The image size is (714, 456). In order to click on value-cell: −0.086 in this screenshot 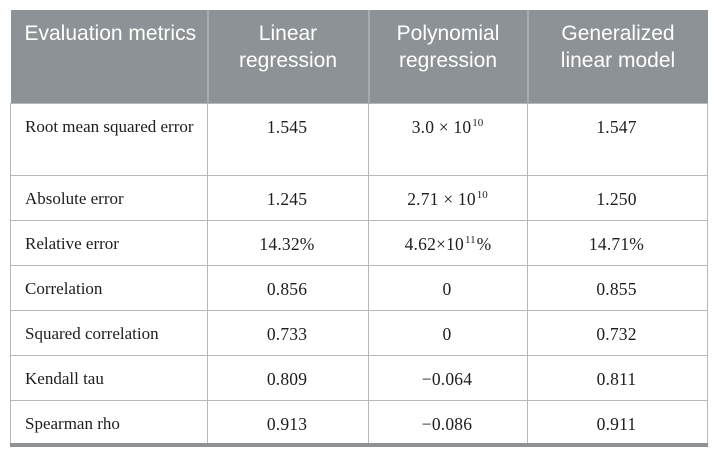, I will do `click(448, 422)`.